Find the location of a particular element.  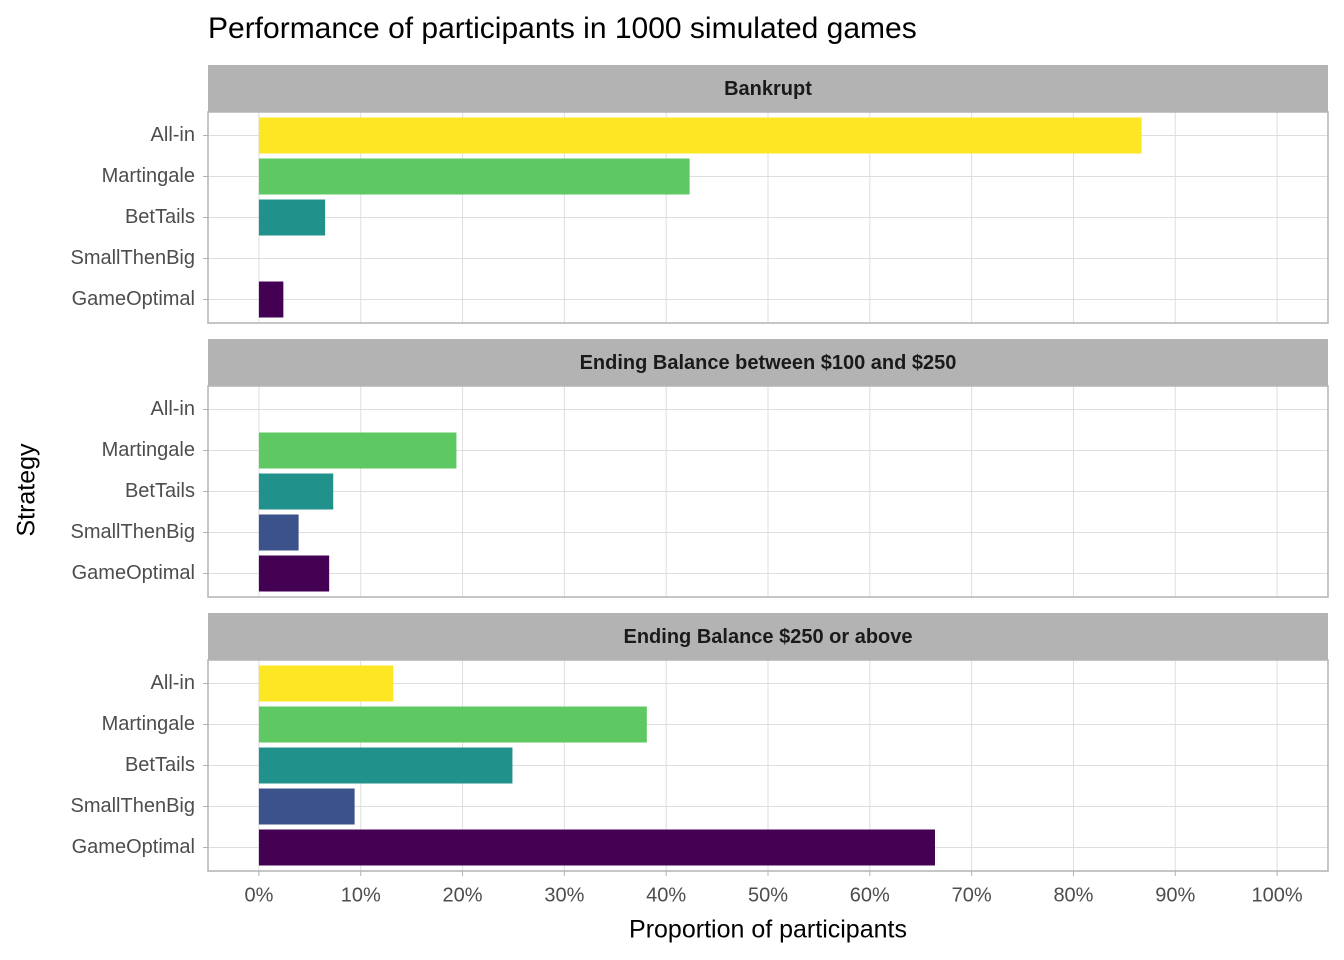

strip-title: Ending Balance $250 or above is located at coordinates (768, 637).